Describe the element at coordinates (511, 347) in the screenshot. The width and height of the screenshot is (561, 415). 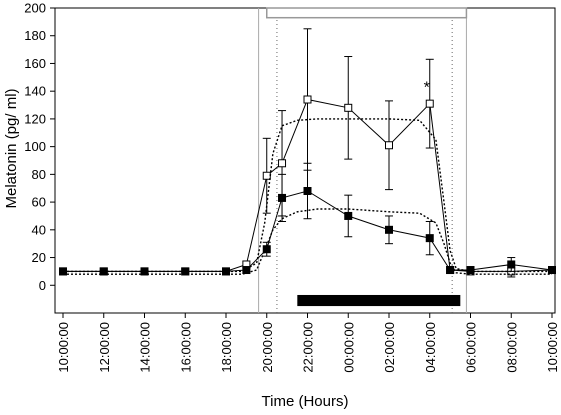
I see `x-tick-label: 08:00:00` at that location.